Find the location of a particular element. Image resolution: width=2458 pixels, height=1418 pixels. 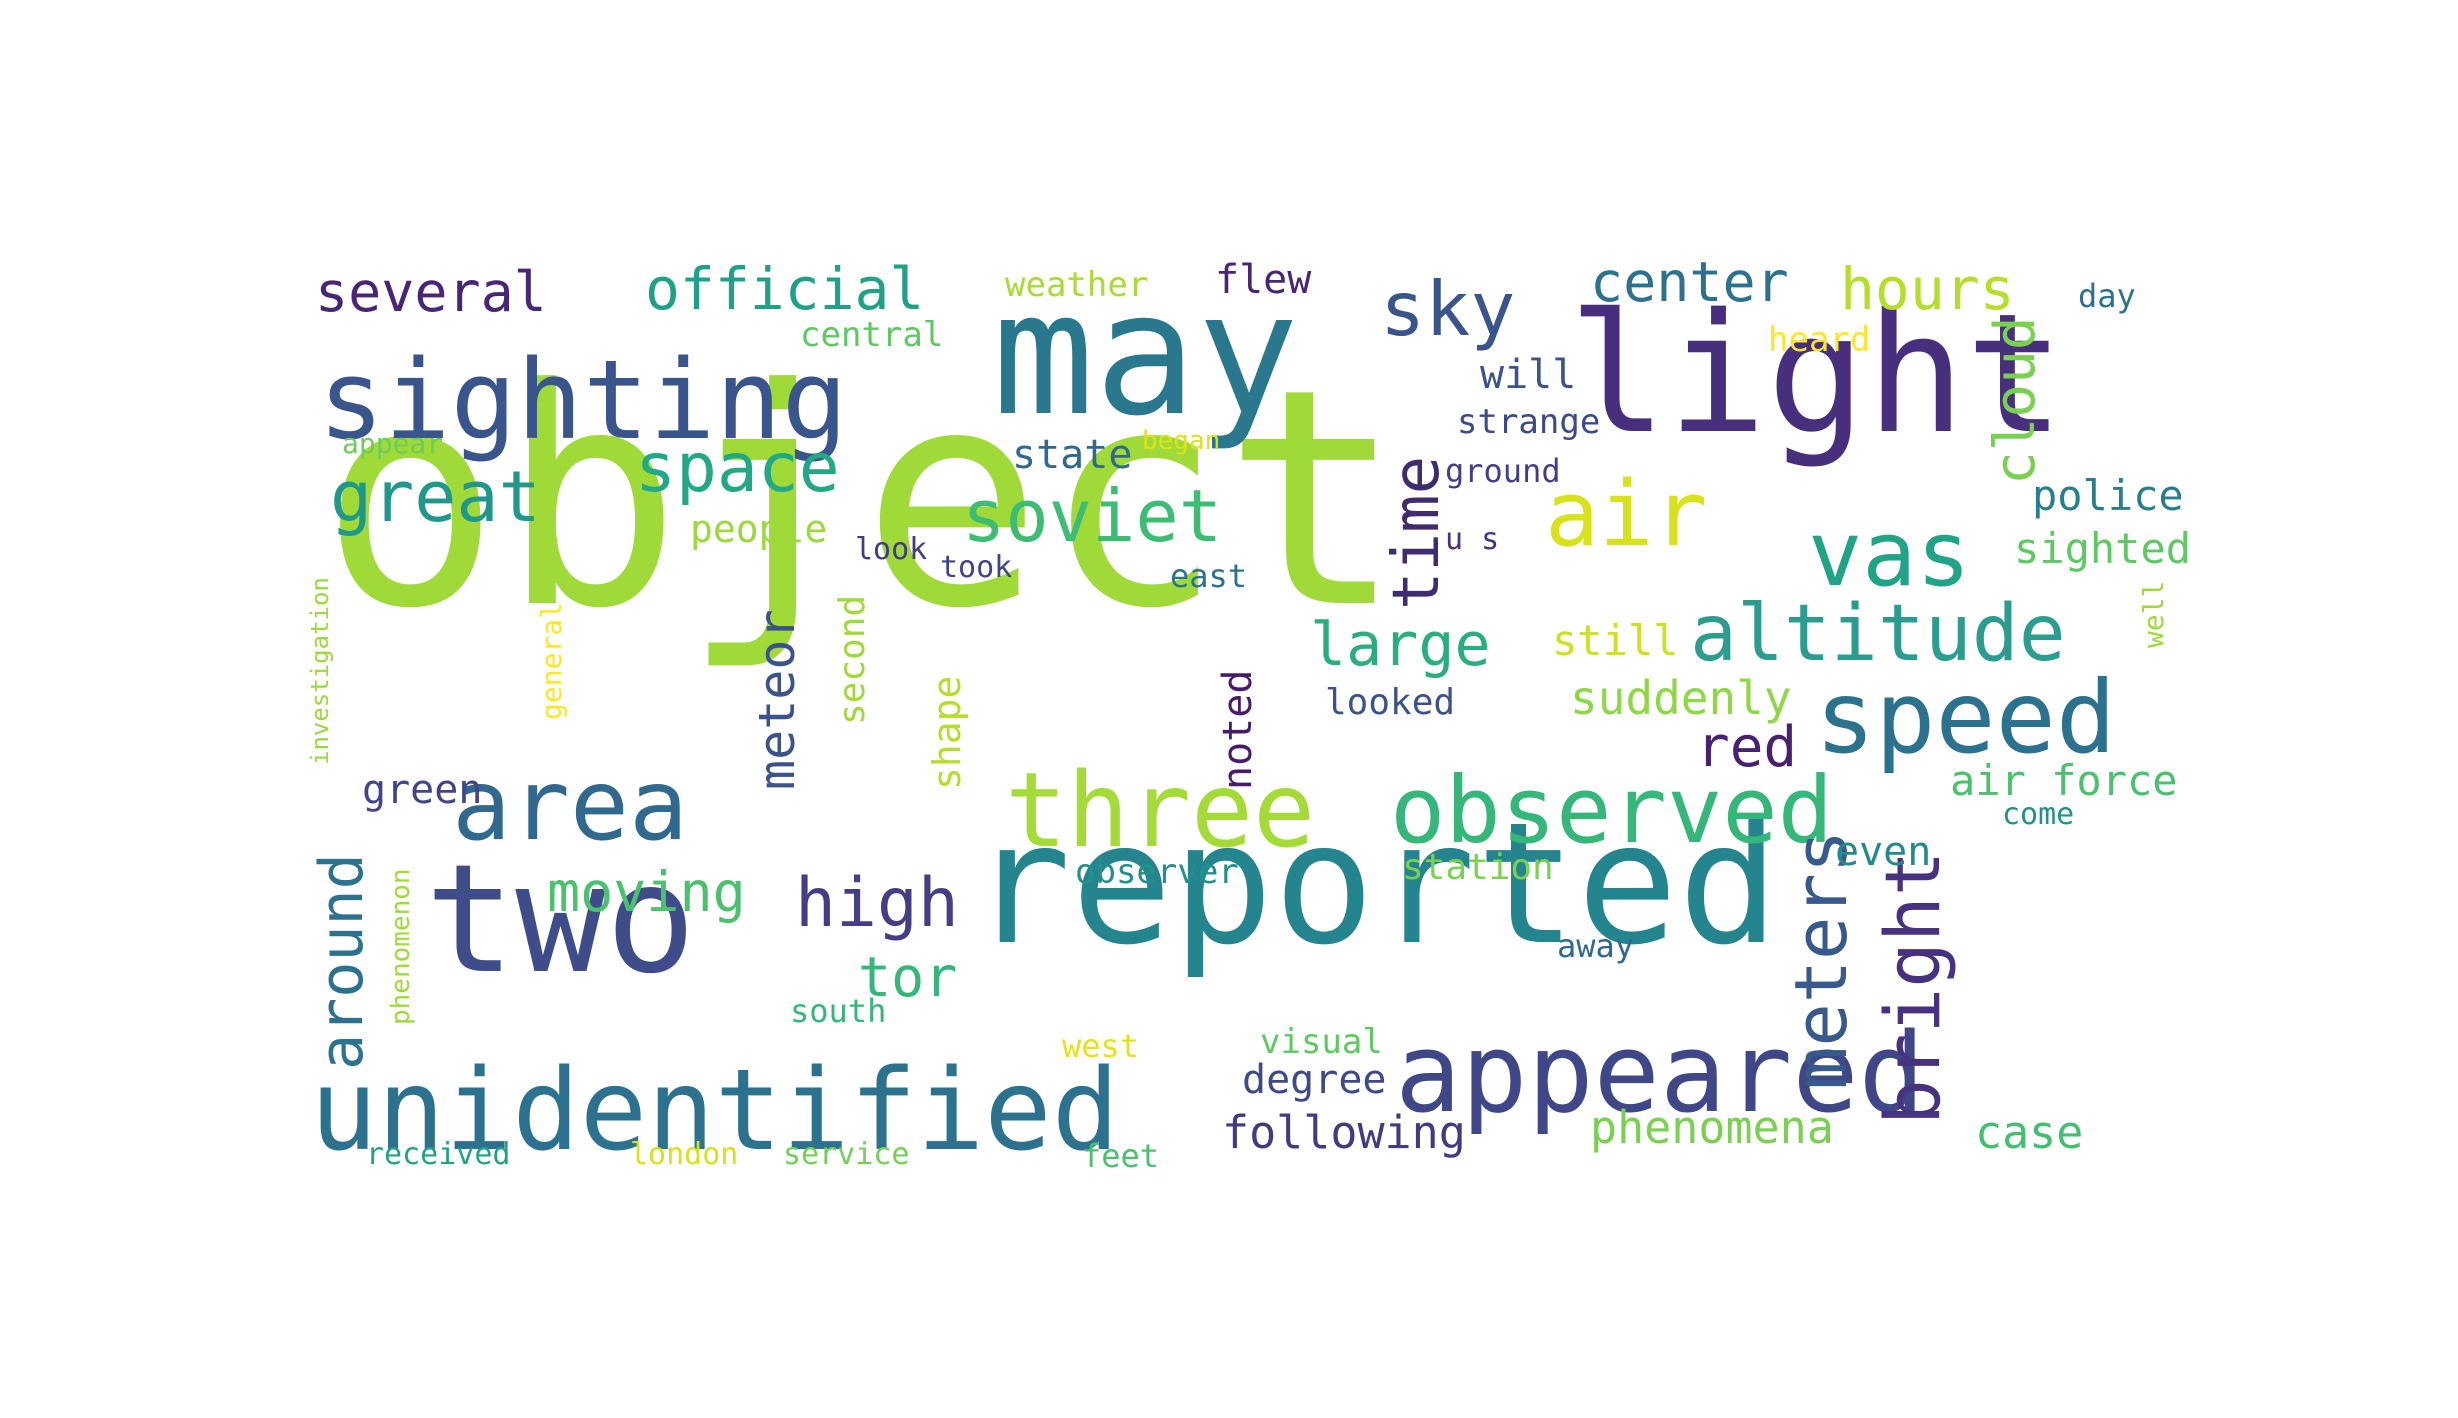

word-received: received is located at coordinates (438, 1154).